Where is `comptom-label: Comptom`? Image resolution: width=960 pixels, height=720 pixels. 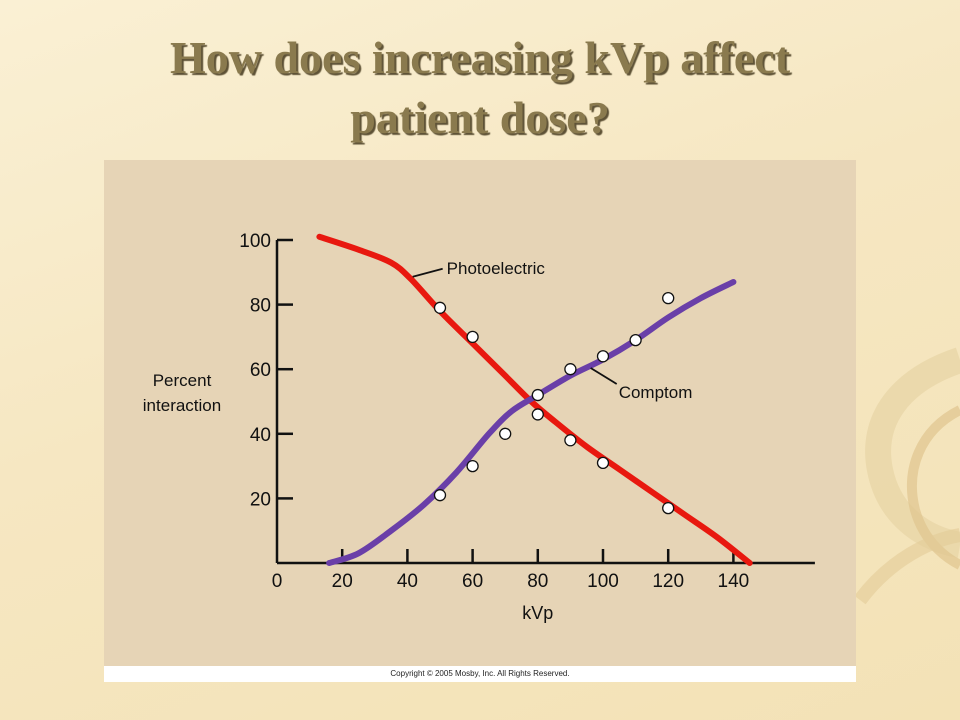
comptom-label: Comptom is located at coordinates (656, 392).